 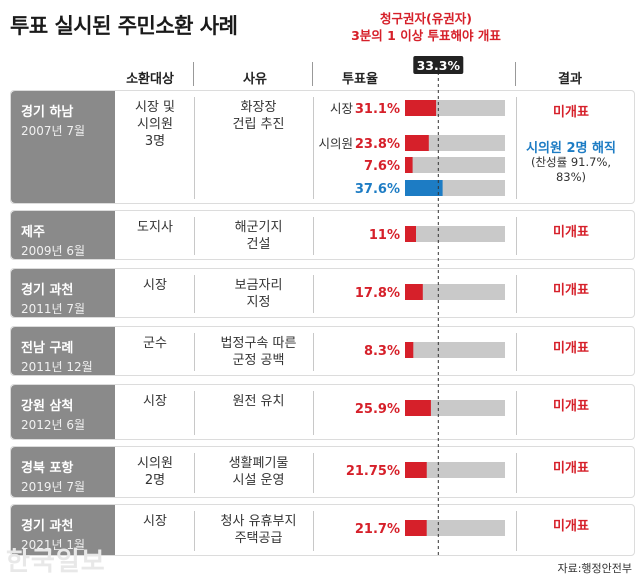 What do you see at coordinates (342, 108) in the screenshot?
I see `bar-category-label: 시장` at bounding box center [342, 108].